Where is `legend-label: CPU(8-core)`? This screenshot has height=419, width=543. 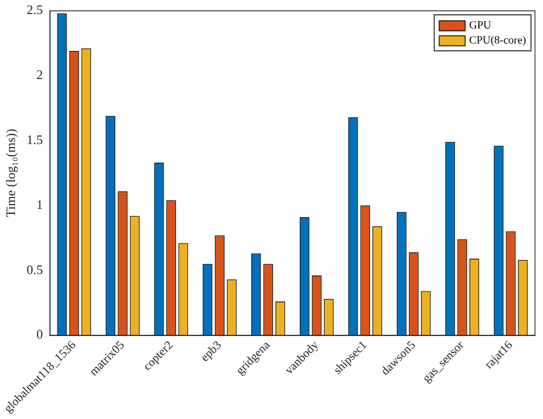 legend-label: CPU(8-core) is located at coordinates (497, 40).